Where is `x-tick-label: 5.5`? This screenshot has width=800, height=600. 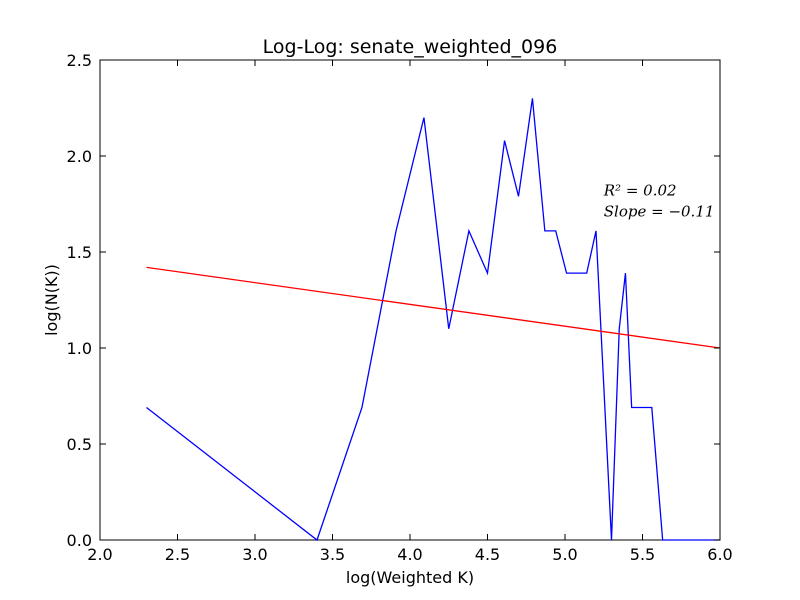 x-tick-label: 5.5 is located at coordinates (642, 554).